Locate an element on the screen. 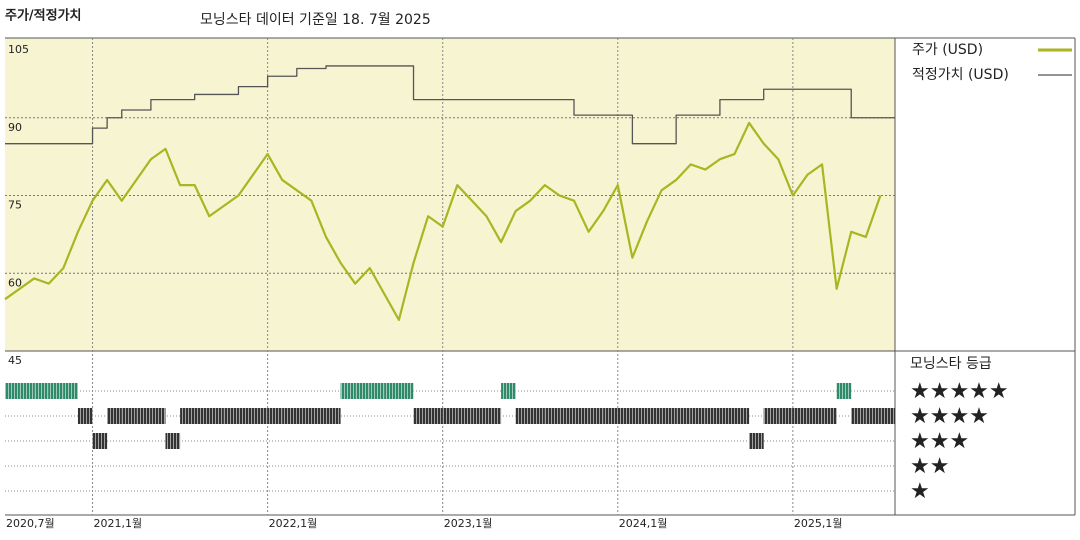 The width and height of the screenshot is (1080, 540). rating-legend-stars: ★★★★★ is located at coordinates (959, 391).